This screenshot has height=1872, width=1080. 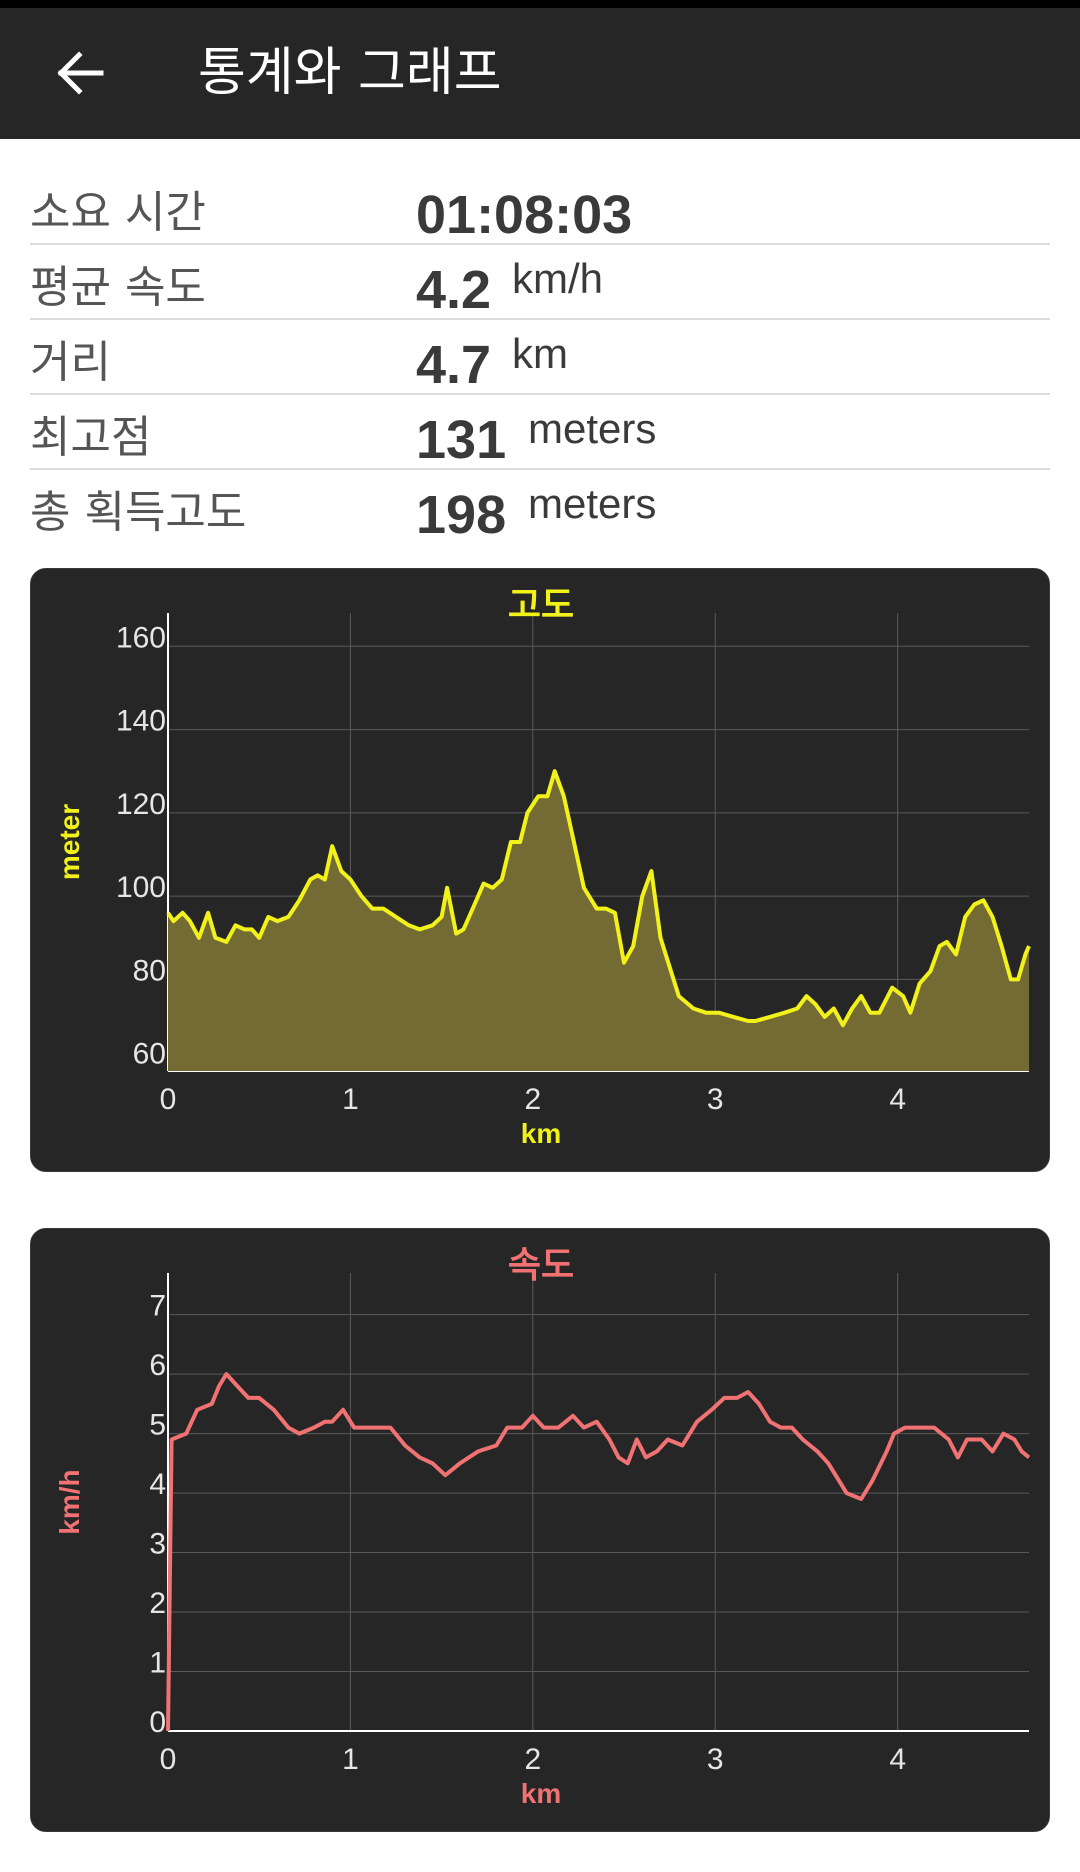 I want to click on stat-value: 01:08:03, so click(x=524, y=215).